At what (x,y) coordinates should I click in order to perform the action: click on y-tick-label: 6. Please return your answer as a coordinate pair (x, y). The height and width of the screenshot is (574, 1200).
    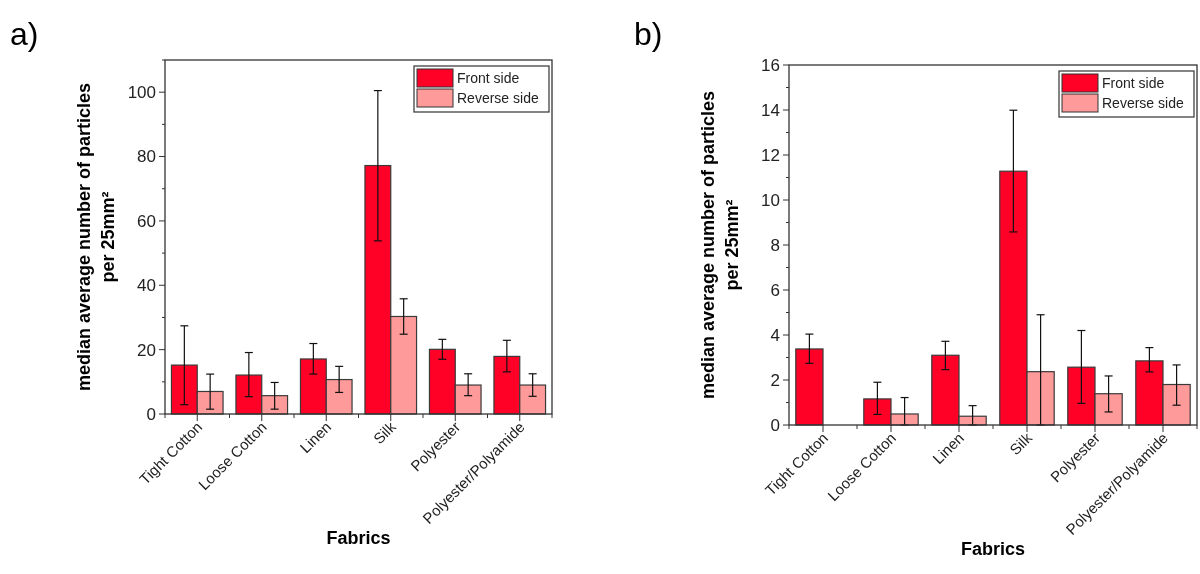
    Looking at the image, I should click on (775, 290).